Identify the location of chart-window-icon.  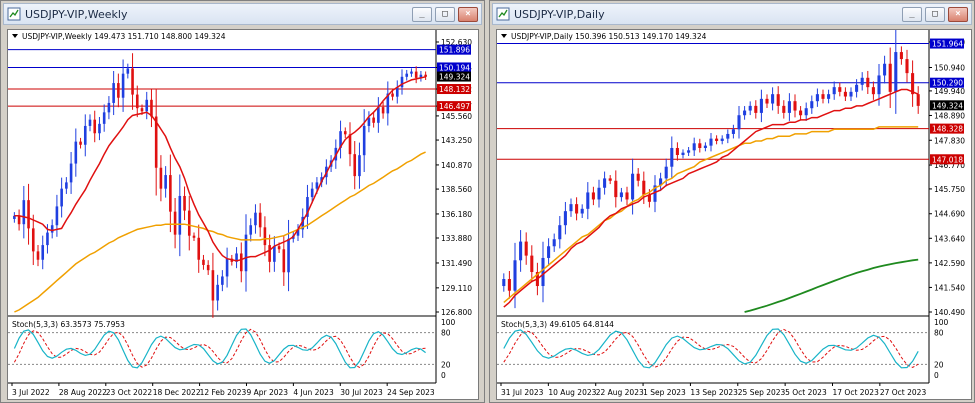
(14, 14).